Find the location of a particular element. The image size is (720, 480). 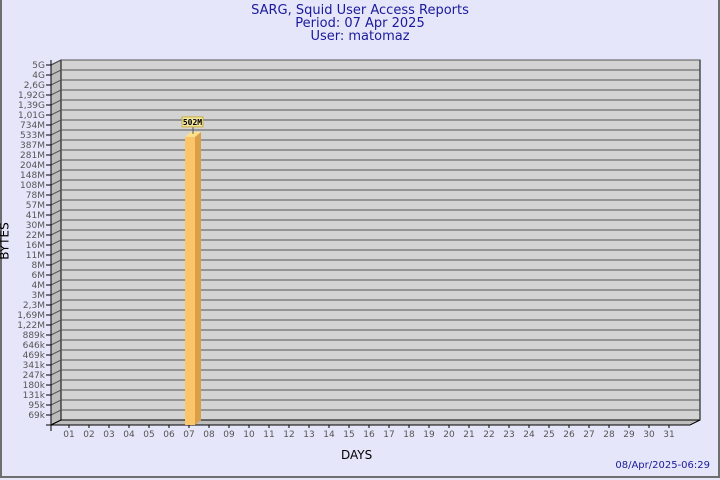

y-tick-label: 889k is located at coordinates (34, 336).